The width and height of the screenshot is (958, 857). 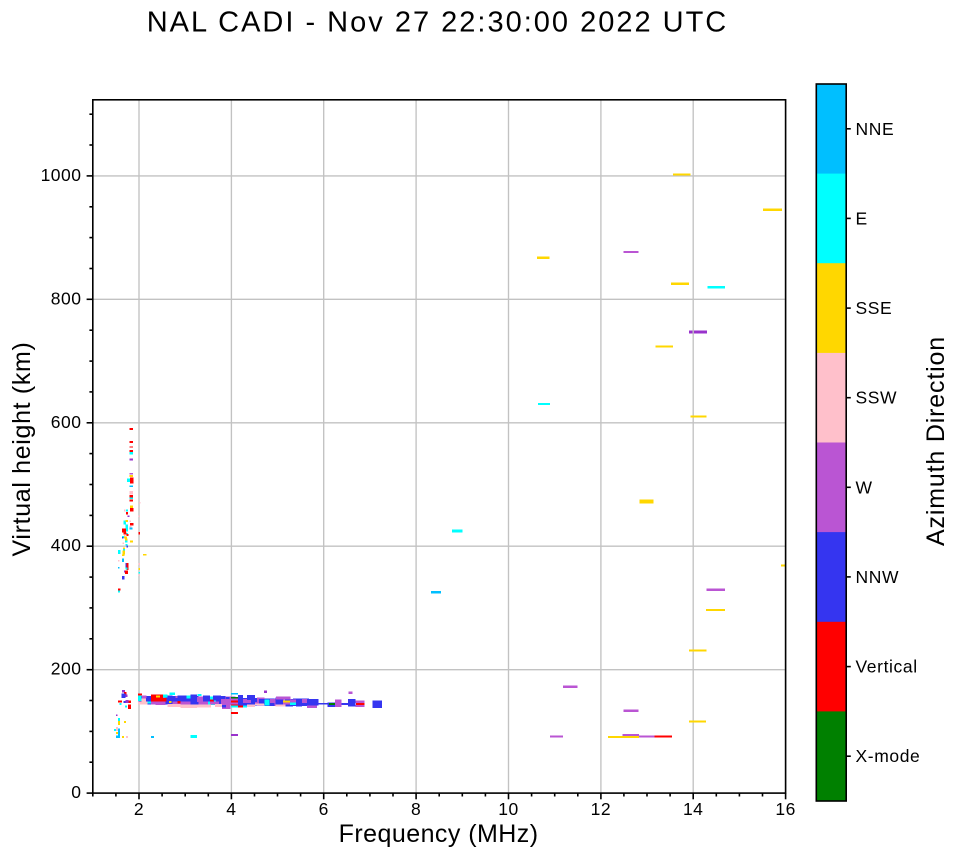 I want to click on svg-text: 16, so click(x=785, y=809).